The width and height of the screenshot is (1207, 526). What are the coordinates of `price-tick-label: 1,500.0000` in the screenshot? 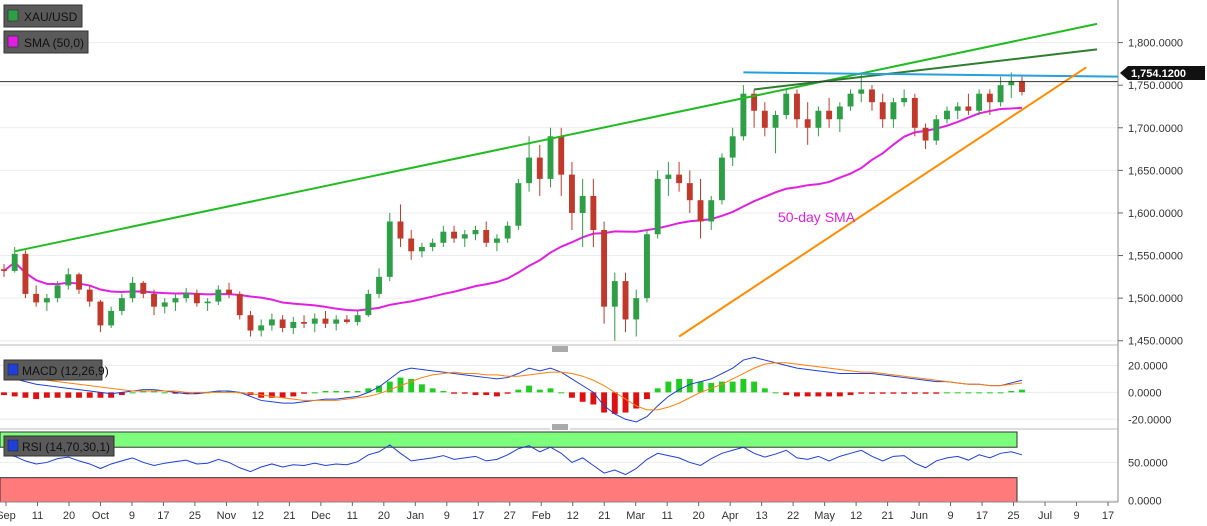 It's located at (1155, 299).